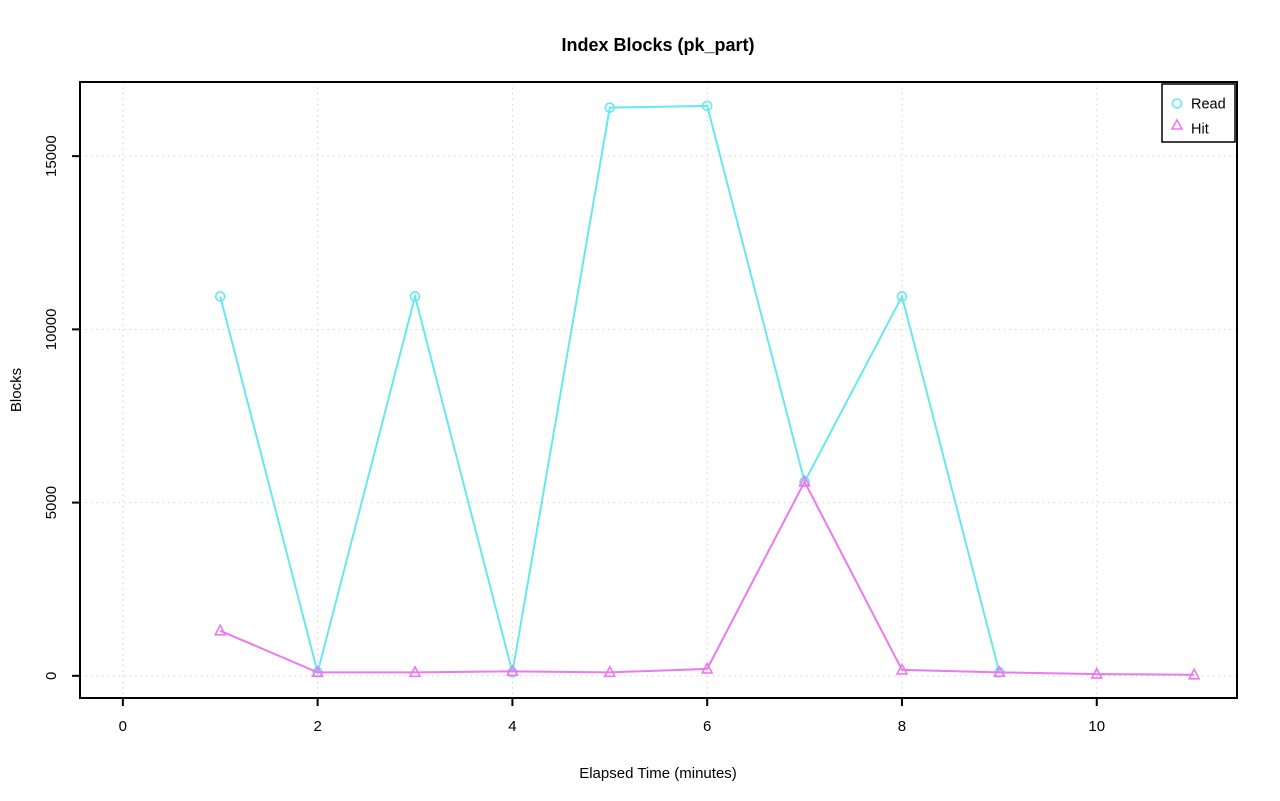 The height and width of the screenshot is (801, 1280). I want to click on legend-hit-label: Hit, so click(1200, 130).